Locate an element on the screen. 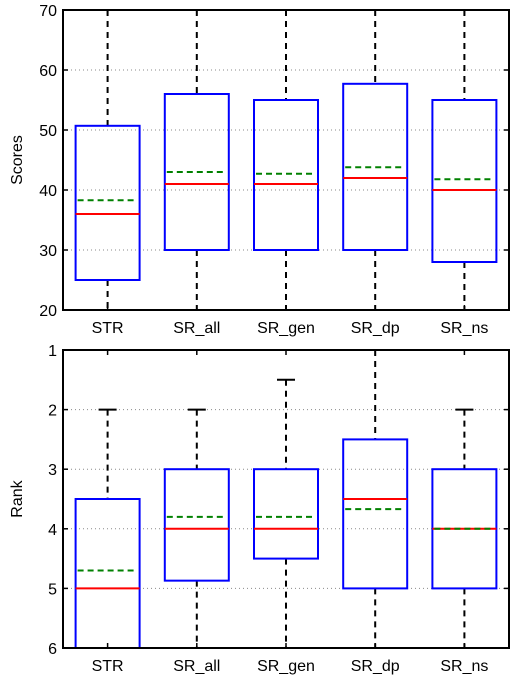 This screenshot has height=680, width=522. panel-2-category-label: SR_ns is located at coordinates (464, 666).